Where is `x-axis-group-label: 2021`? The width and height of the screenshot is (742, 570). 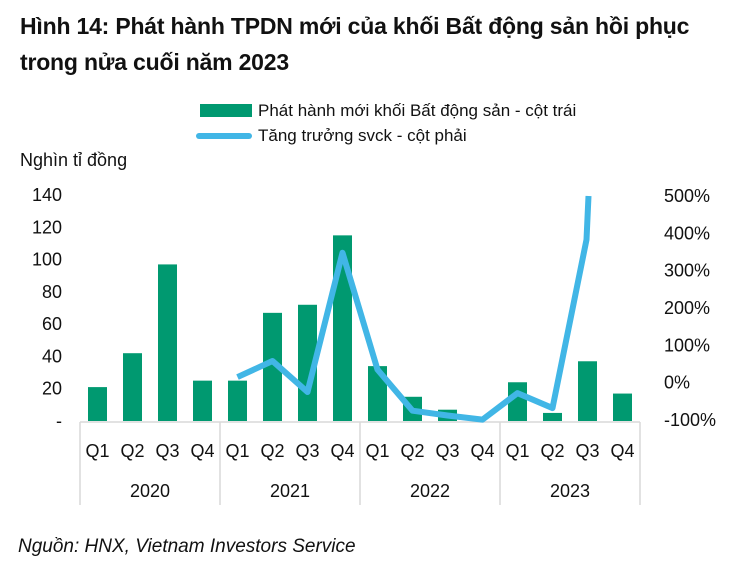 x-axis-group-label: 2021 is located at coordinates (290, 491).